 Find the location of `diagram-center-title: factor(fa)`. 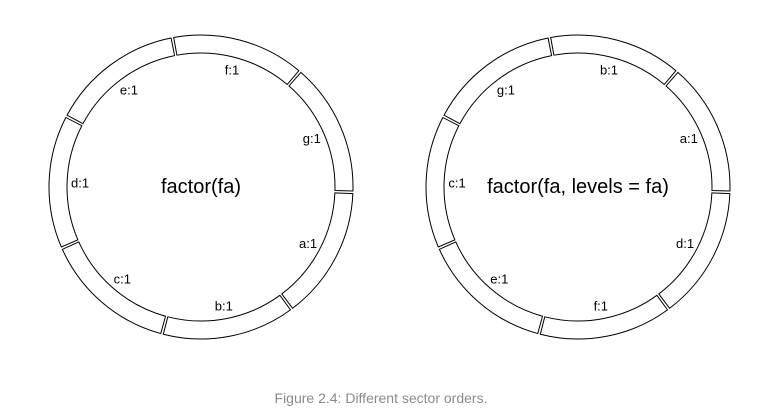

diagram-center-title: factor(fa) is located at coordinates (201, 187).